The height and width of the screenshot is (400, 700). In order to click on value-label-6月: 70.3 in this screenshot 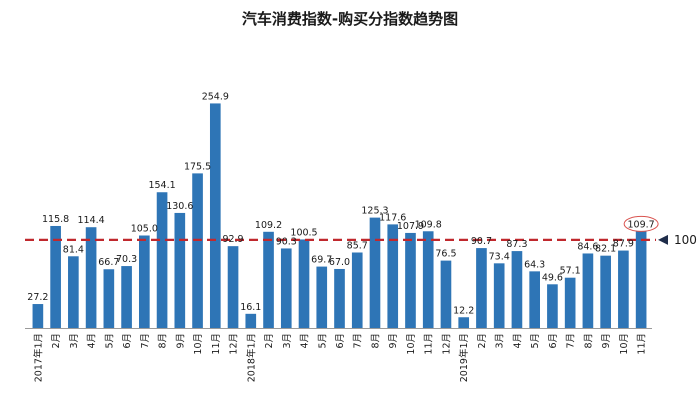, I will do `click(126, 259)`.